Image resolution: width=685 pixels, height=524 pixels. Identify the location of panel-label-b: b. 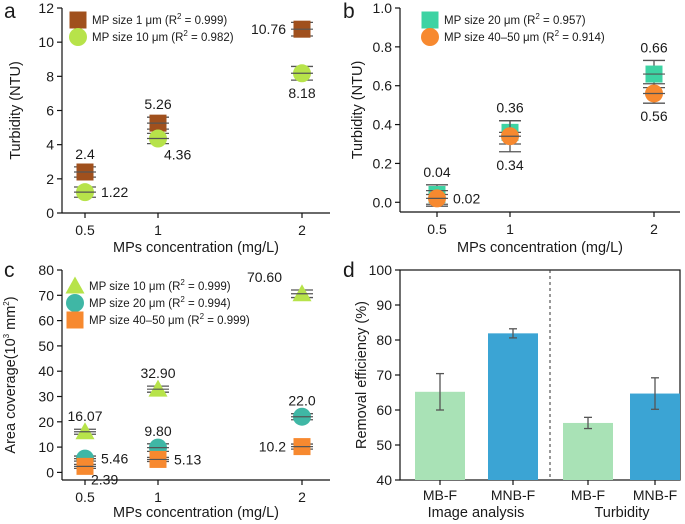
(349, 11).